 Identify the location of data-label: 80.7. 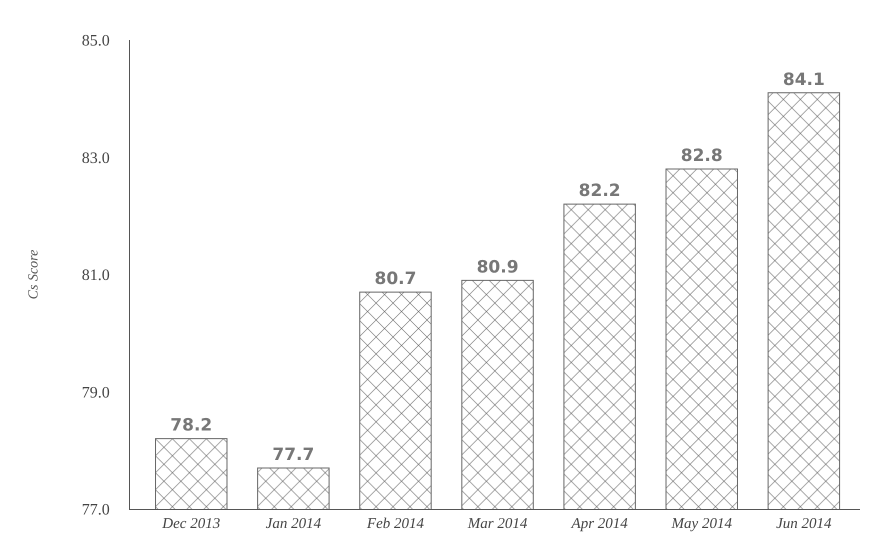
(395, 279).